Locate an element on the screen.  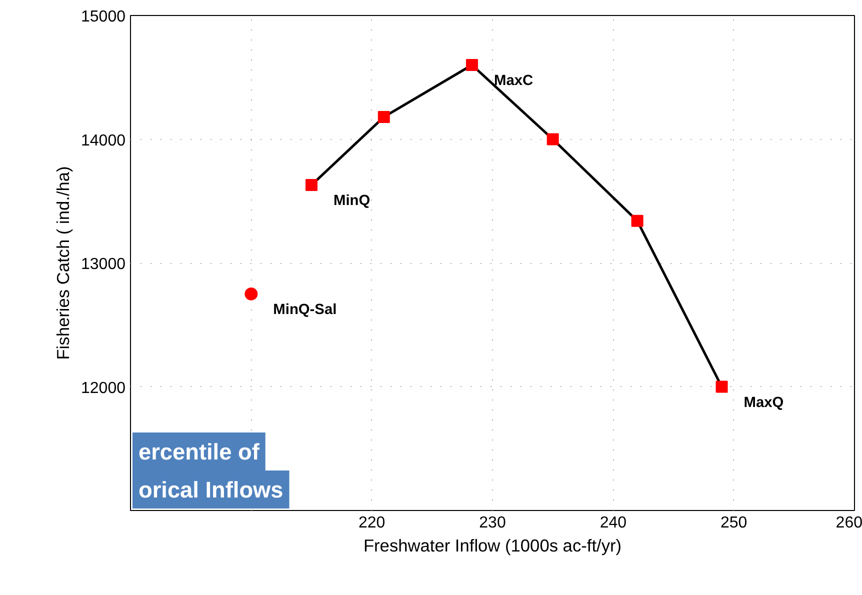
y-axis-title: Fisheries Catch ( ind./ha) is located at coordinates (63, 263).